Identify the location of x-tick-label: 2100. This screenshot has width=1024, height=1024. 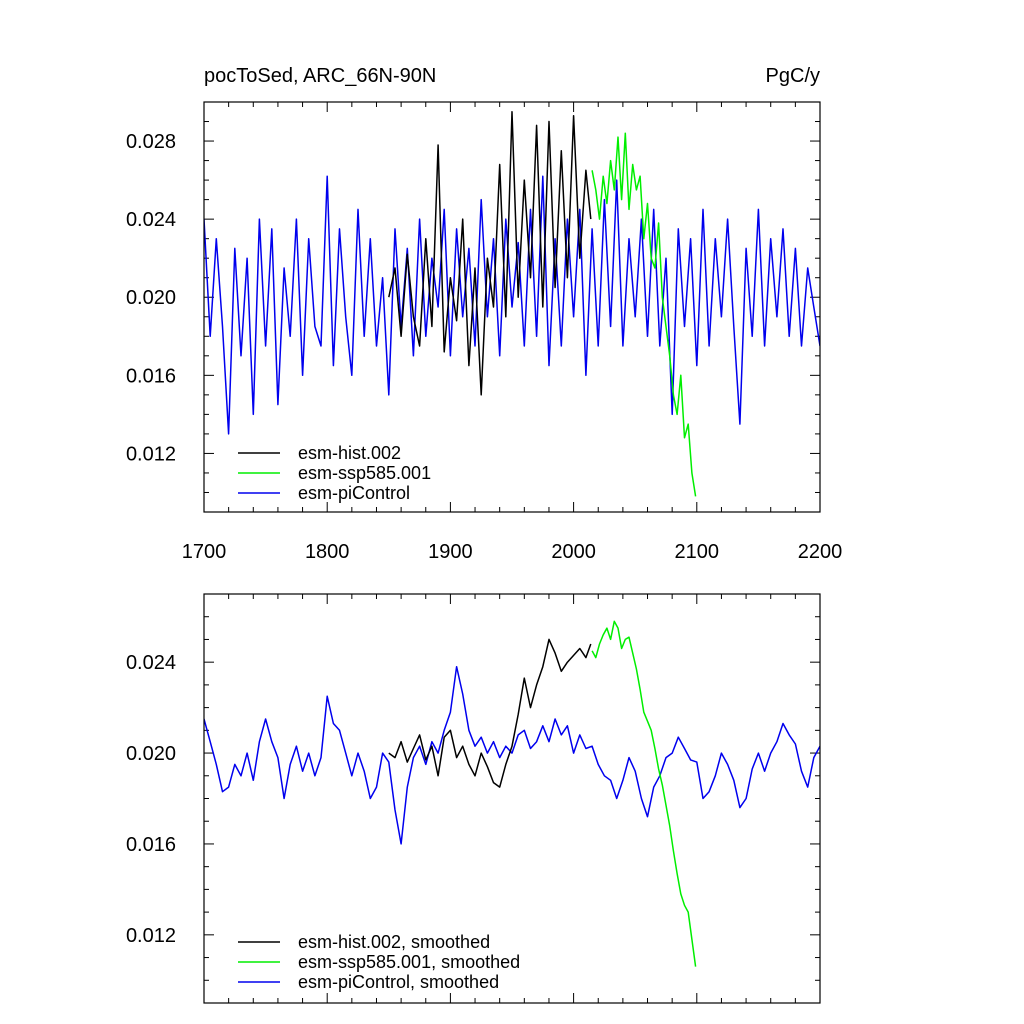
(697, 552).